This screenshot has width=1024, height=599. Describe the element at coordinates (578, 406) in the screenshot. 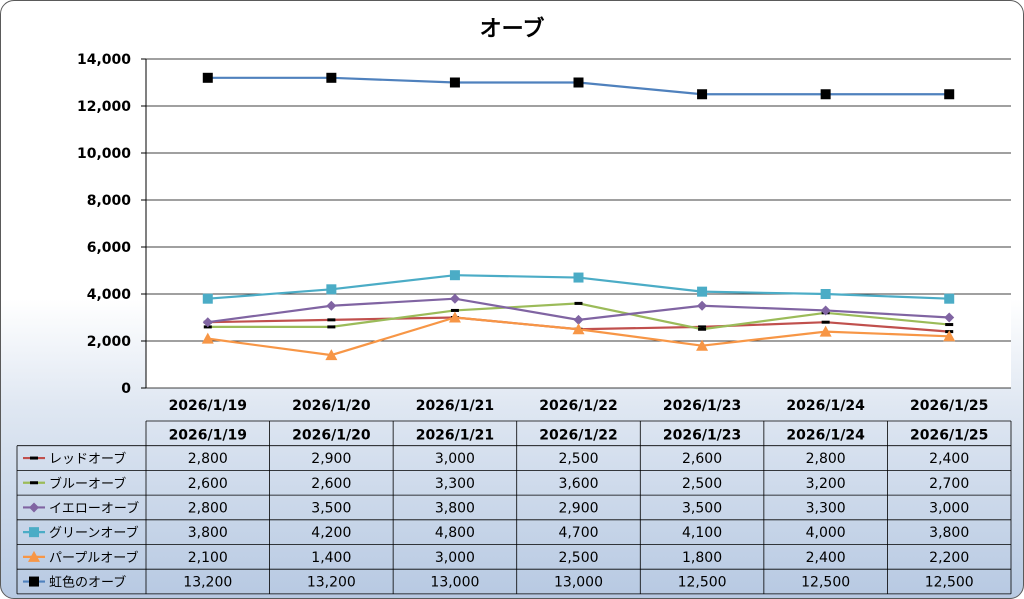

I see `x-tick-label: 2026/1/22` at that location.